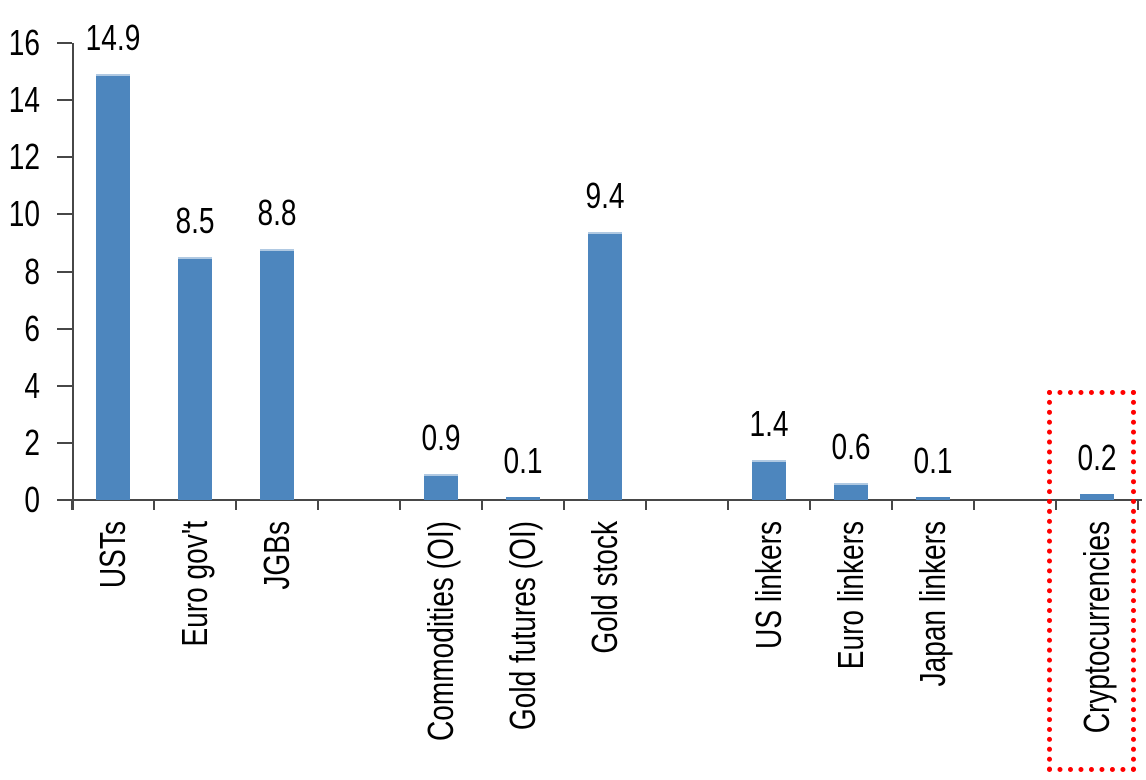 Image resolution: width=1146 pixels, height=780 pixels. I want to click on bar-jgbs, so click(277, 374).